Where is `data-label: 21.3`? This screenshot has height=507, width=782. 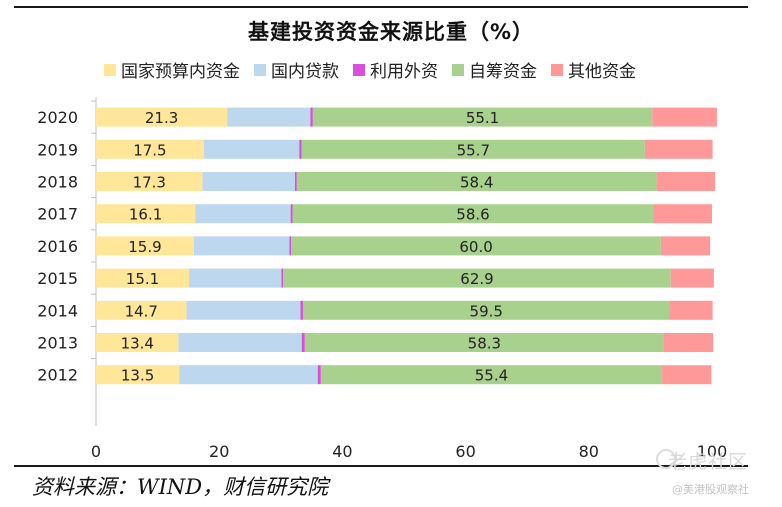
data-label: 21.3 is located at coordinates (161, 118).